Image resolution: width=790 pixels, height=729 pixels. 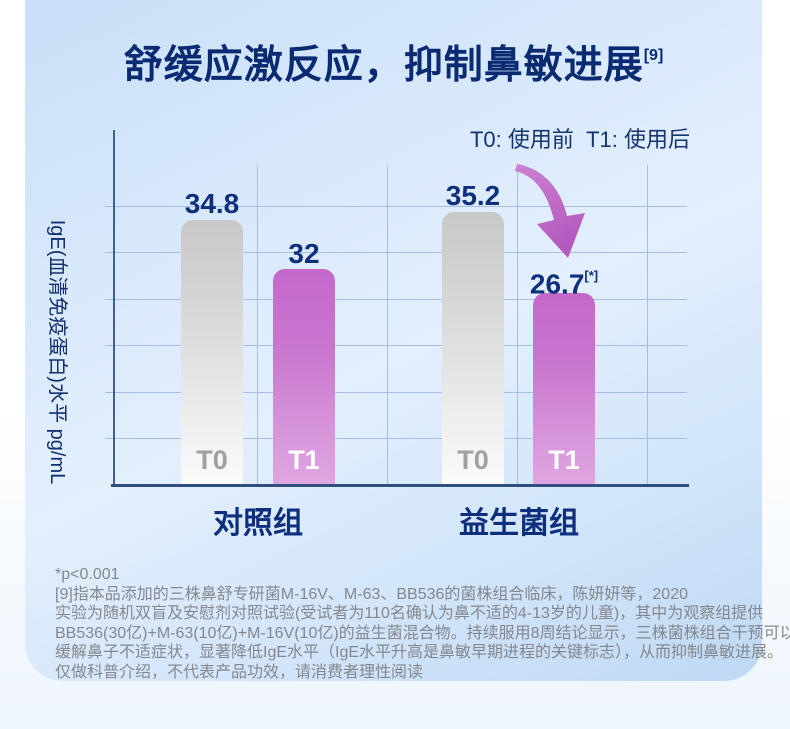 I want to click on footnote-line: 仅做科普介绍，不代表产品功效，请消费者理性阅读, so click(x=239, y=672).